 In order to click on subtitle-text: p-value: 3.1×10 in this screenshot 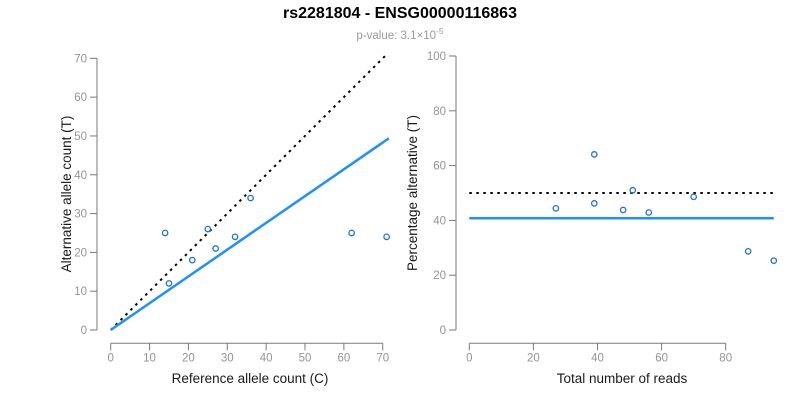, I will do `click(396, 35)`.